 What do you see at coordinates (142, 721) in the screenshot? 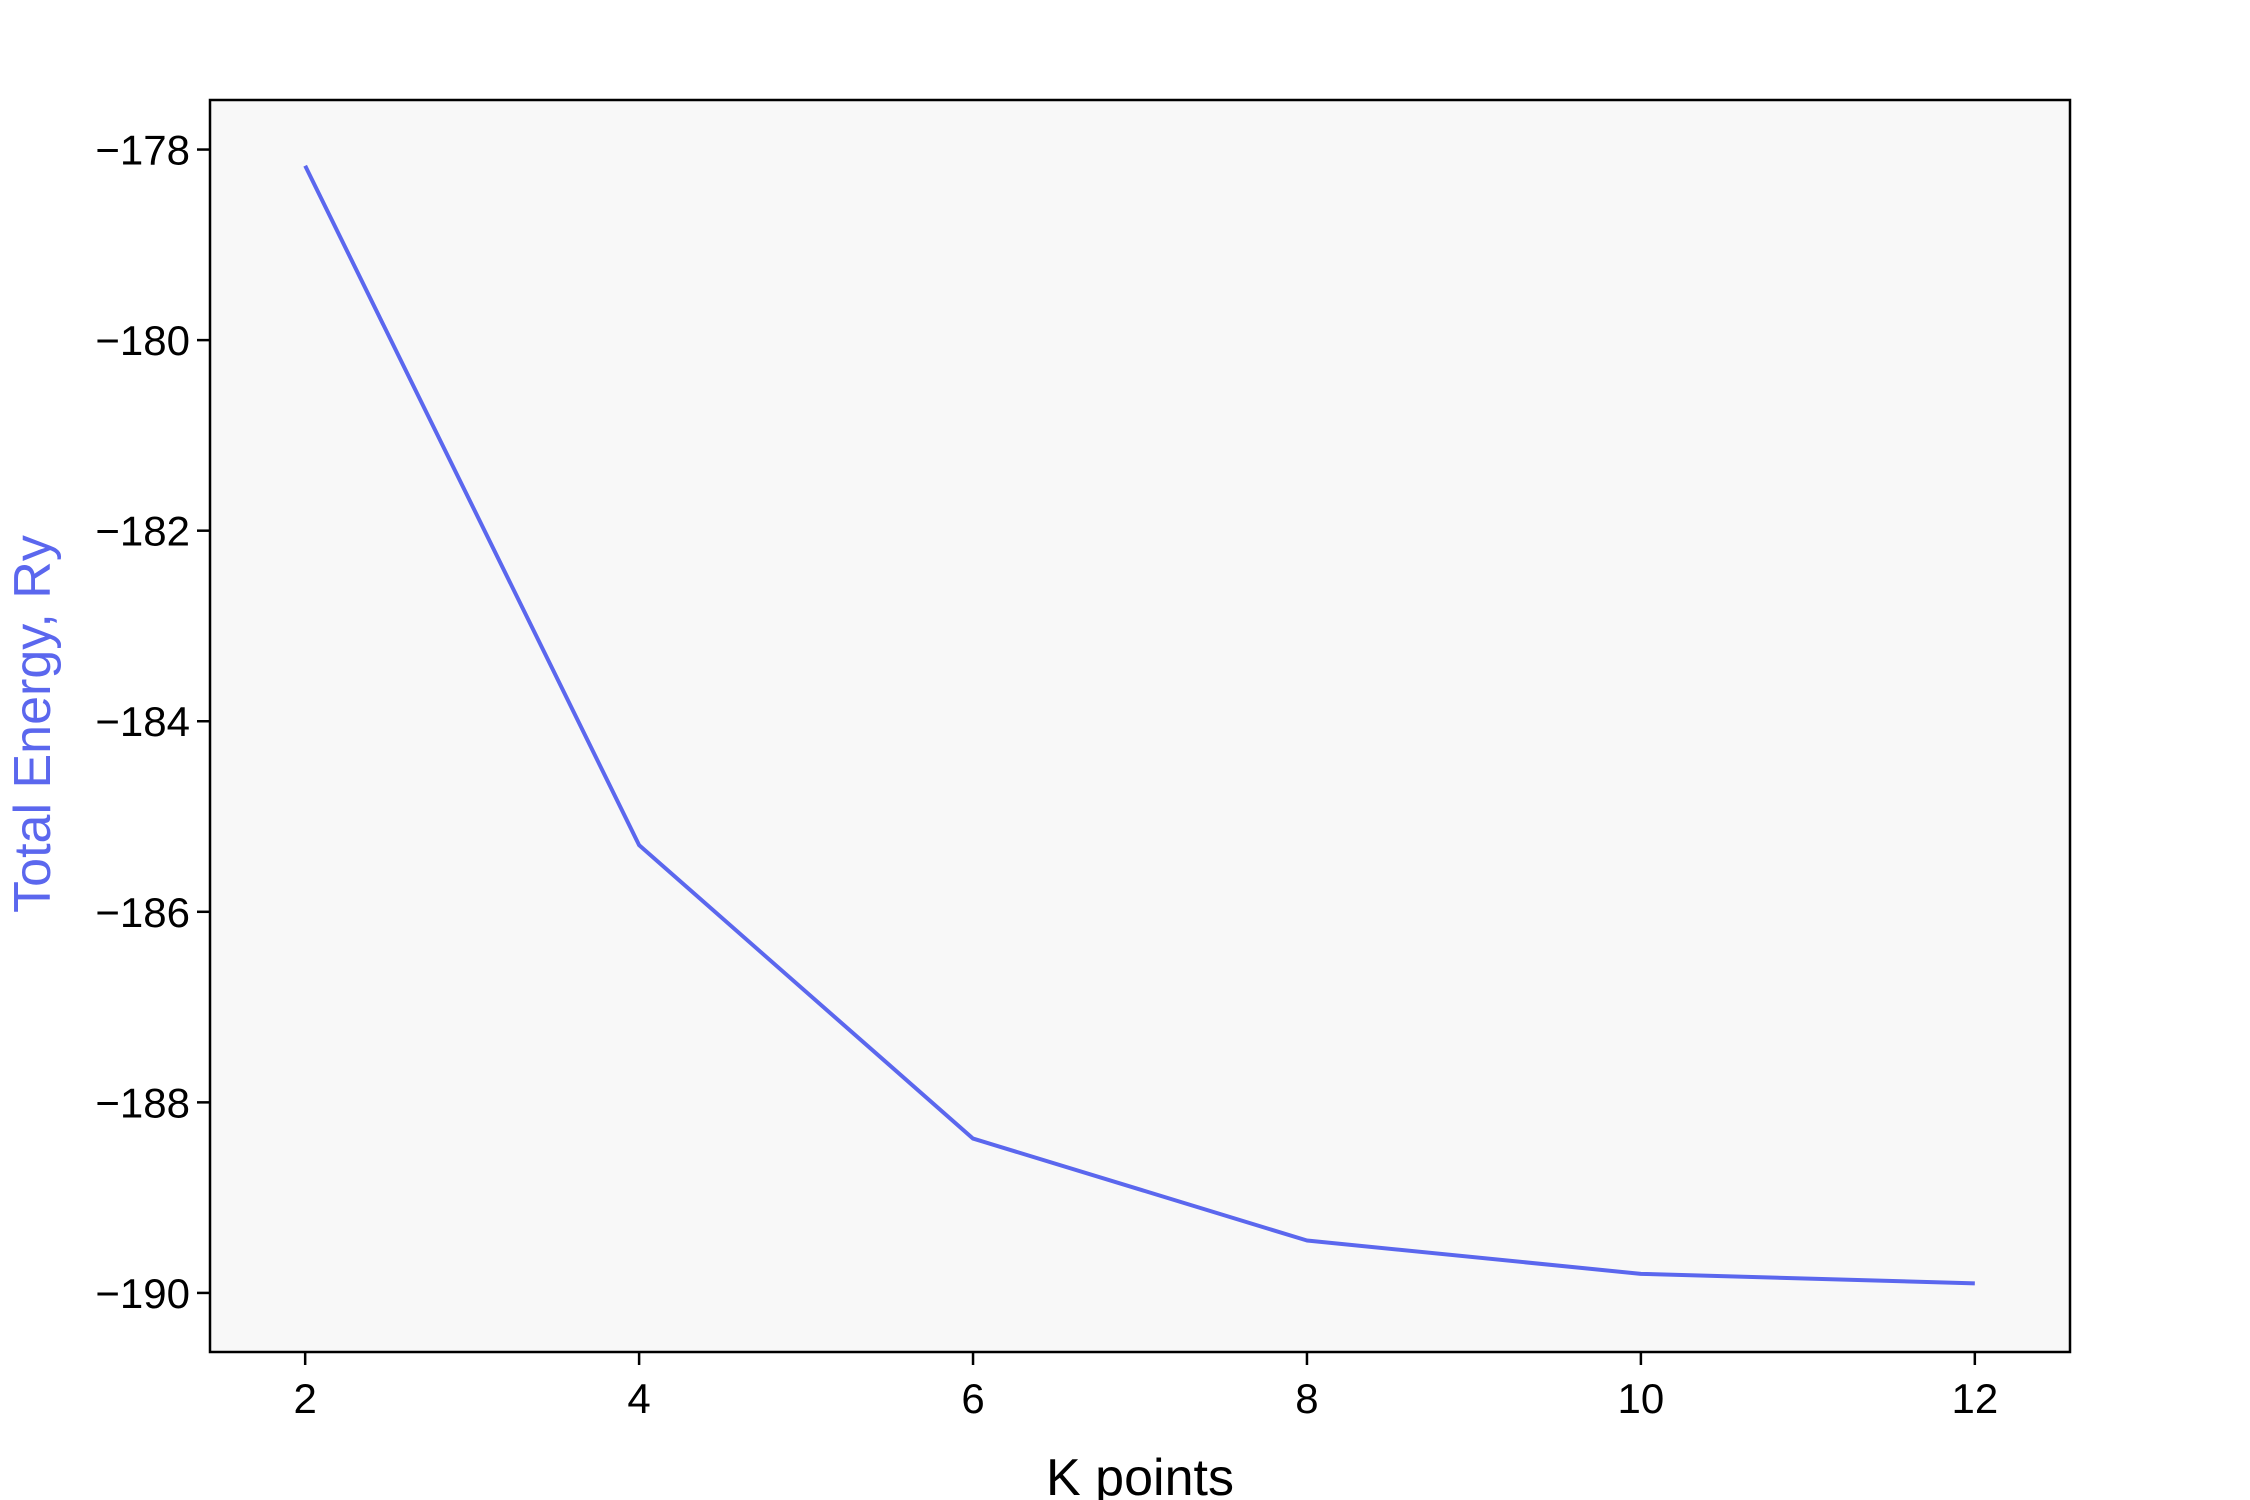
I see `y-tick-label: −184` at bounding box center [142, 721].